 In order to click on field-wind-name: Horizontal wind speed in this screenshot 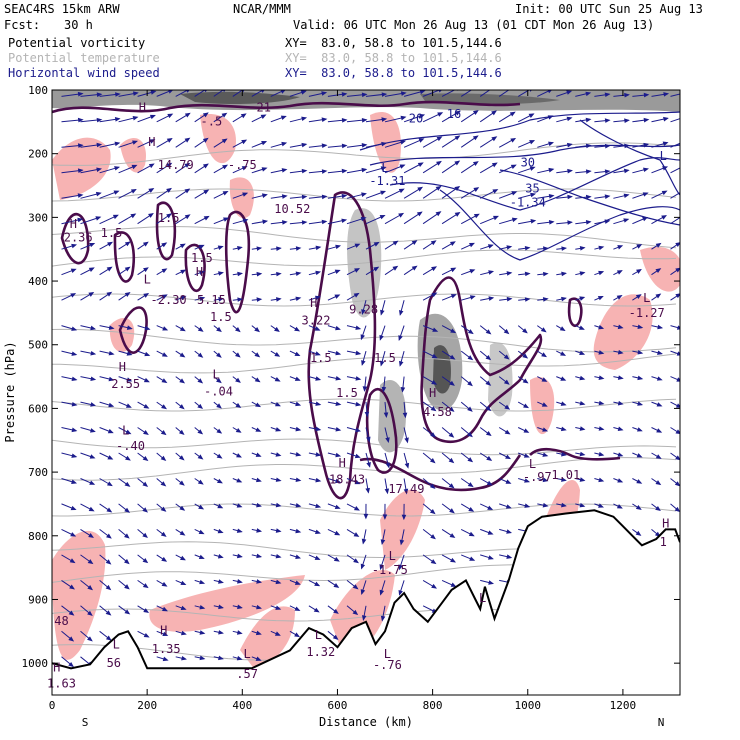, I will do `click(84, 73)`.